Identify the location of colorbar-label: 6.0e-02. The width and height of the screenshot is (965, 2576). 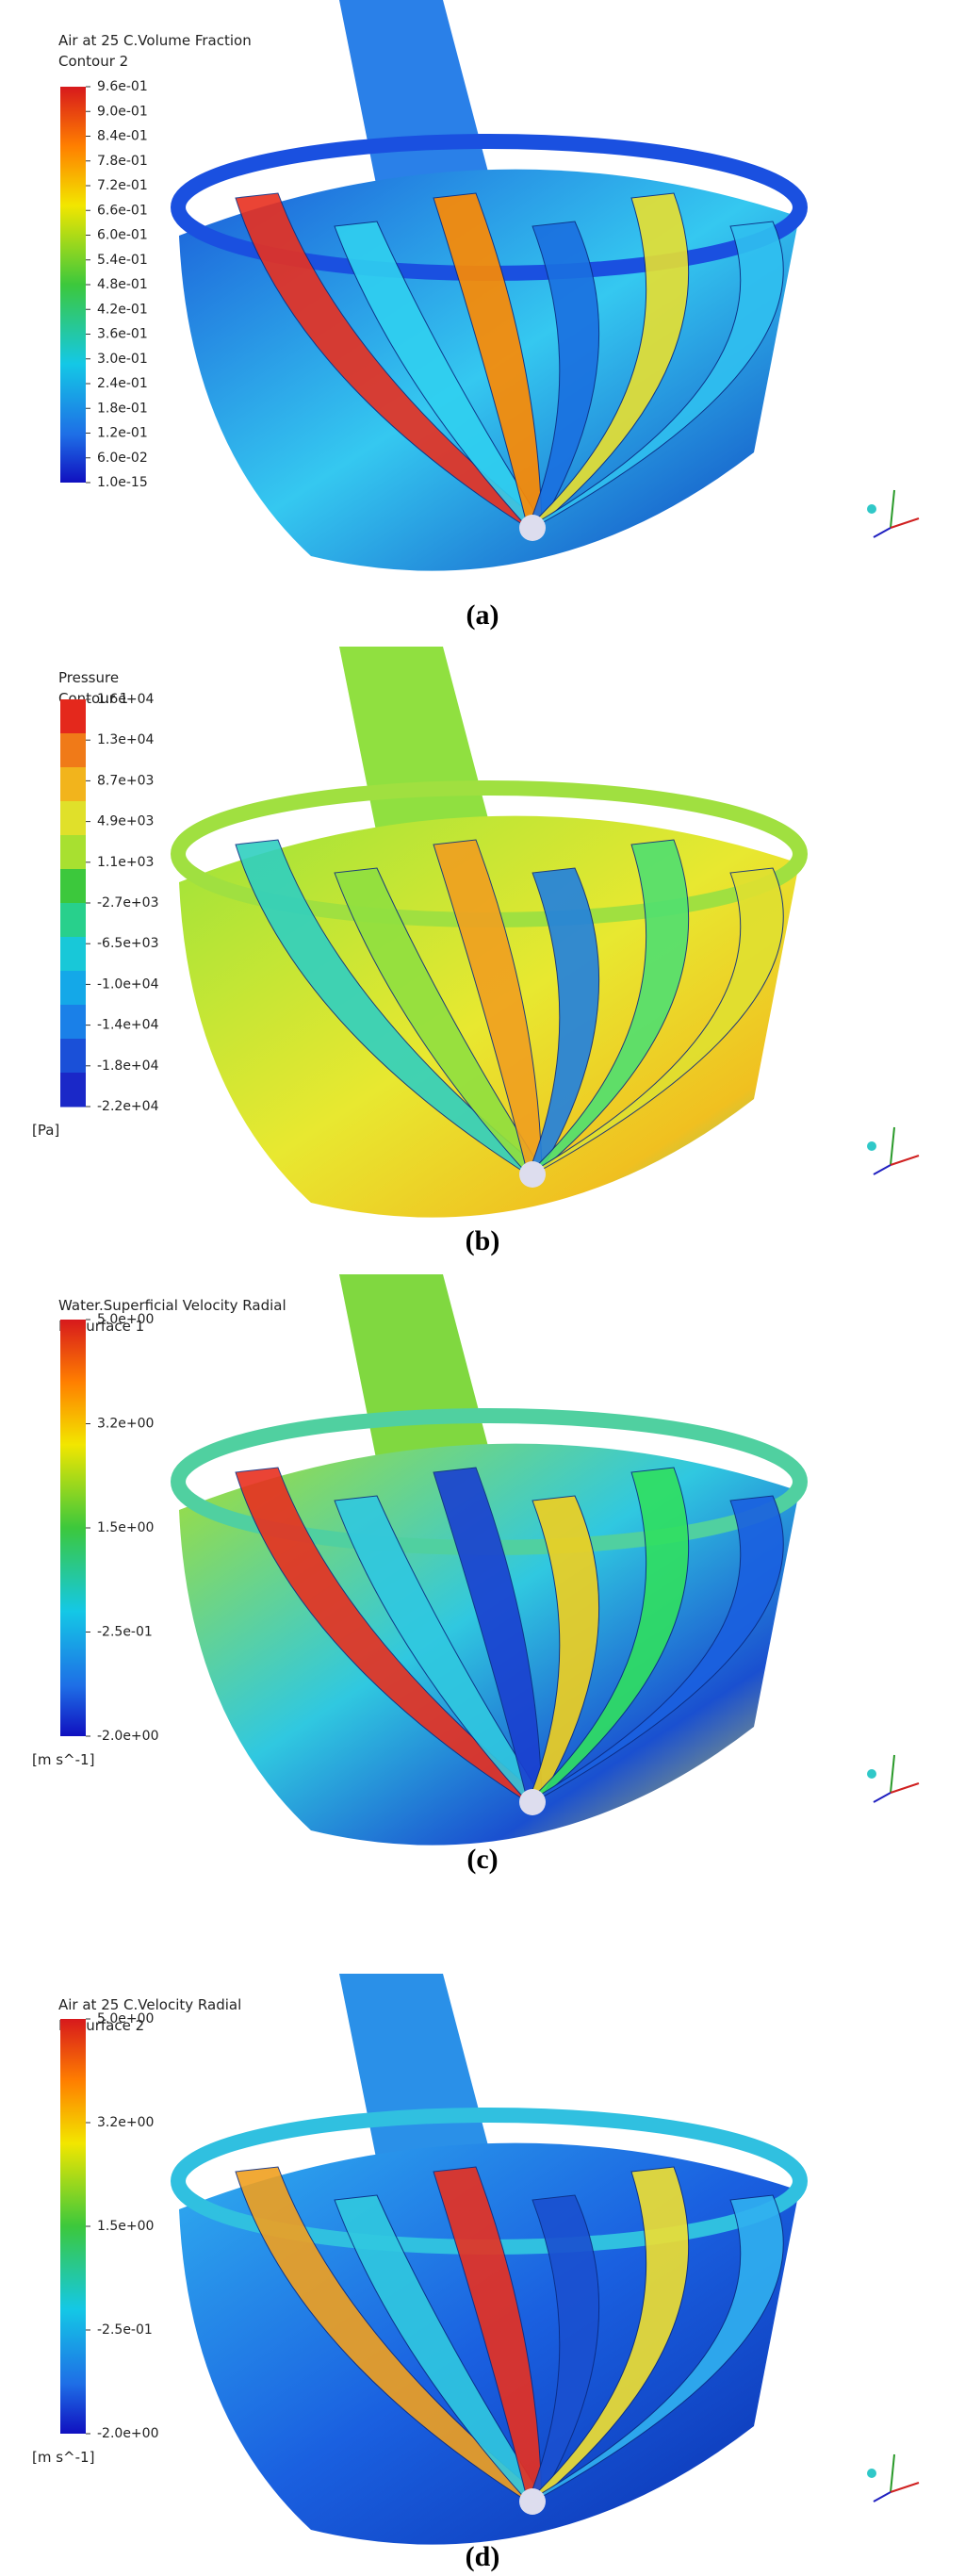
(122, 458).